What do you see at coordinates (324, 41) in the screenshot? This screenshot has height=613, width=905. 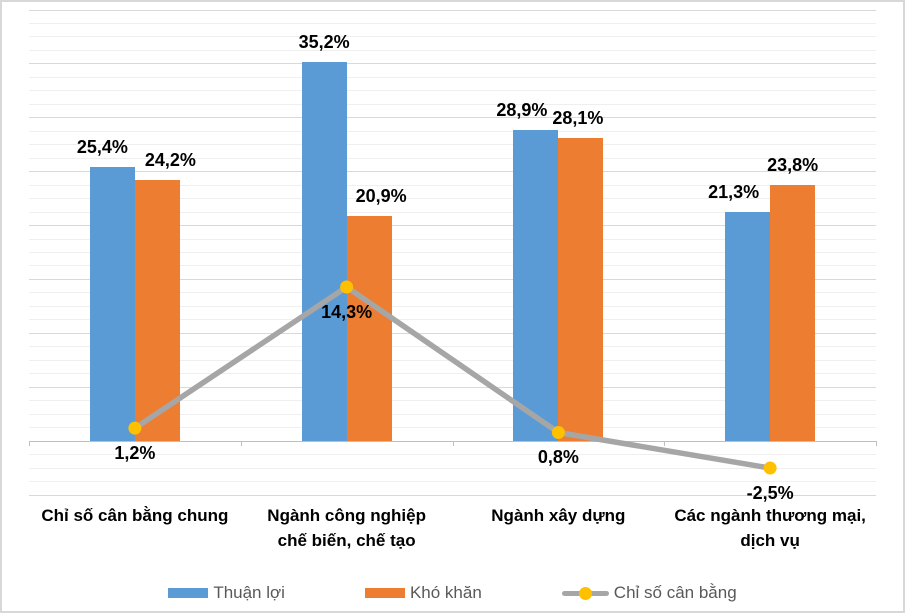 I see `bar-data-label: 35,2%` at bounding box center [324, 41].